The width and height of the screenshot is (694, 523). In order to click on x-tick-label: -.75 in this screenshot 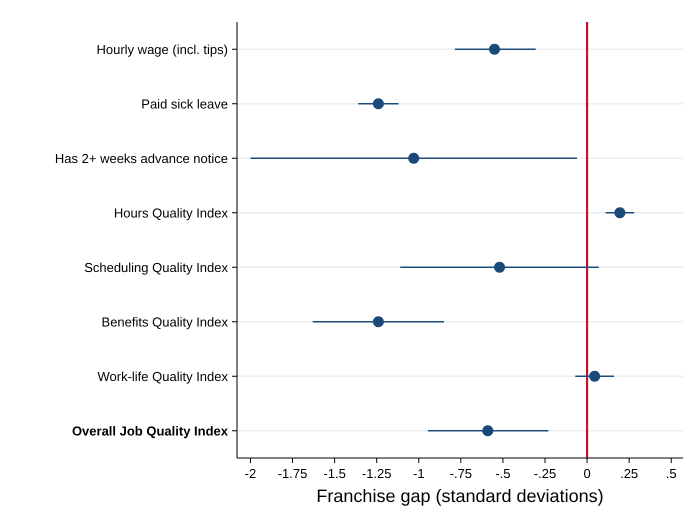, I will do `click(461, 473)`.